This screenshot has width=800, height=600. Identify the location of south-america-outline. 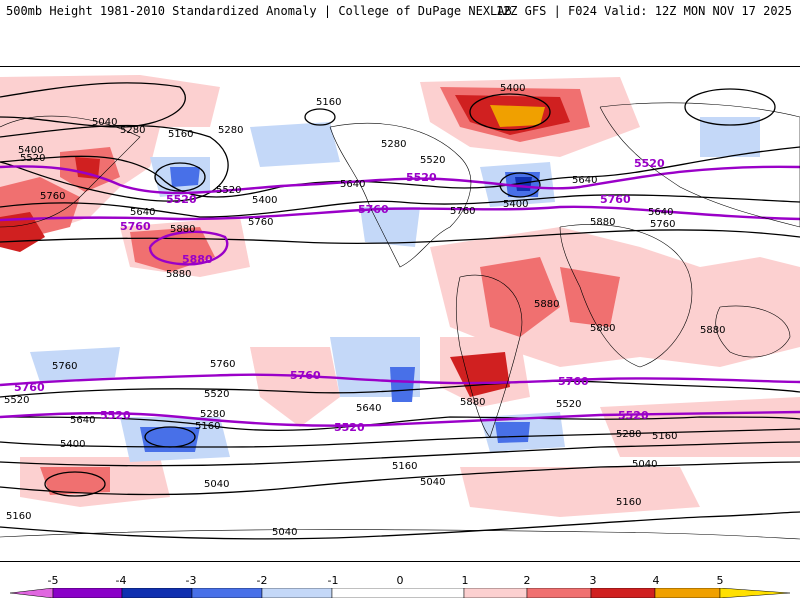
(489, 356).